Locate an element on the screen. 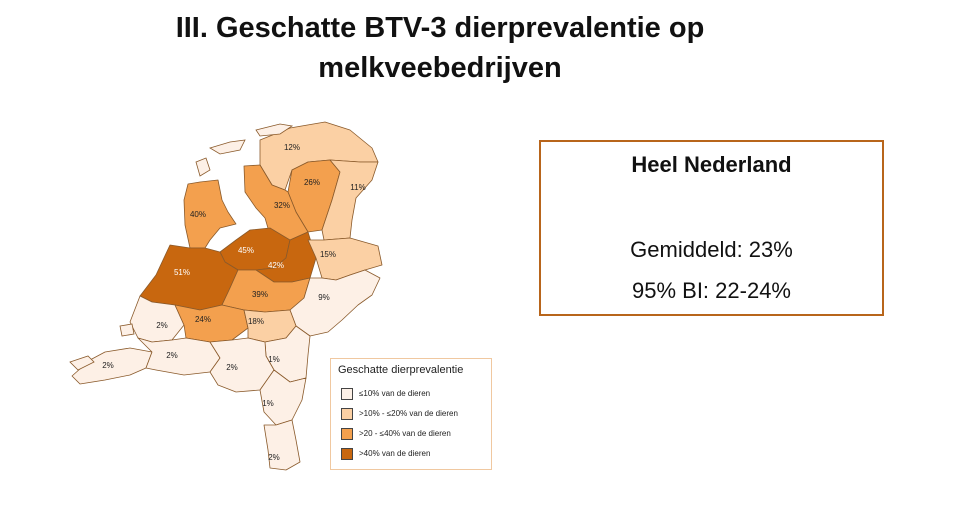 Image resolution: width=954 pixels, height=524 pixels. region-label: 32% is located at coordinates (282, 205).